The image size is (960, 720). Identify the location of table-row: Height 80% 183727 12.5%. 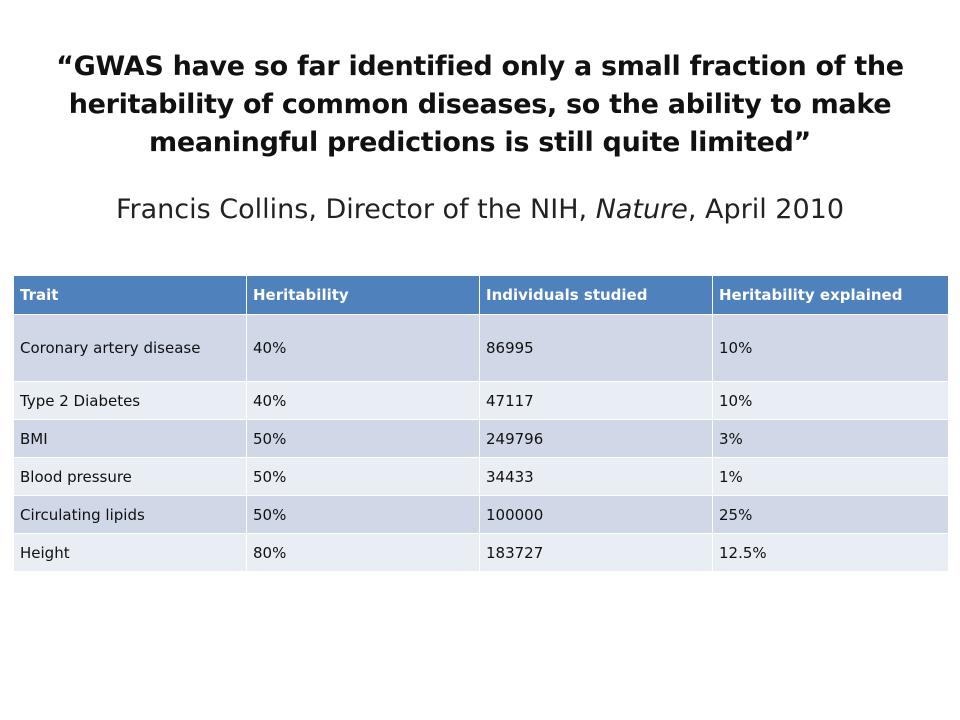
(481, 552).